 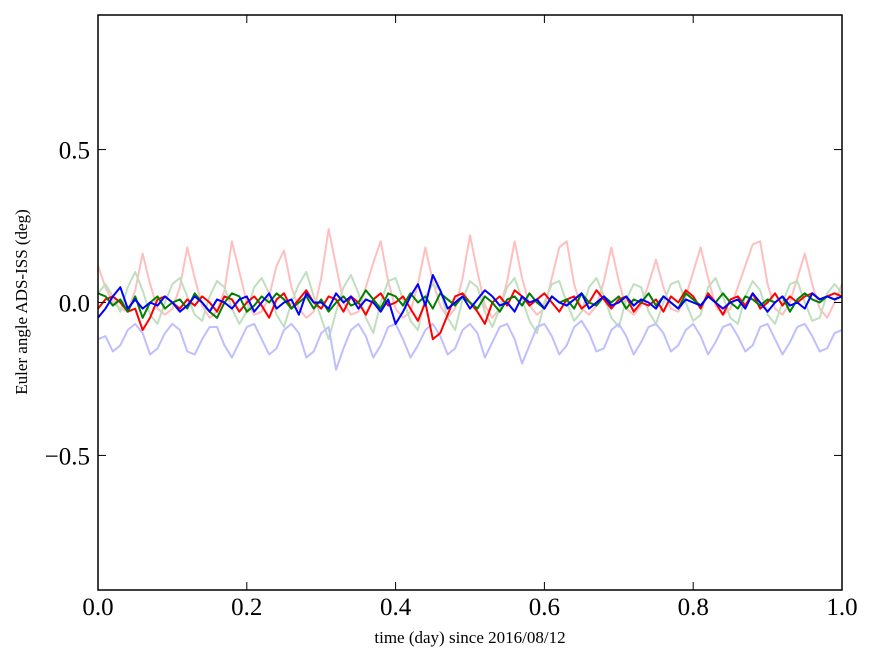 I want to click on y-tick-label: 0.5, so click(x=74, y=151).